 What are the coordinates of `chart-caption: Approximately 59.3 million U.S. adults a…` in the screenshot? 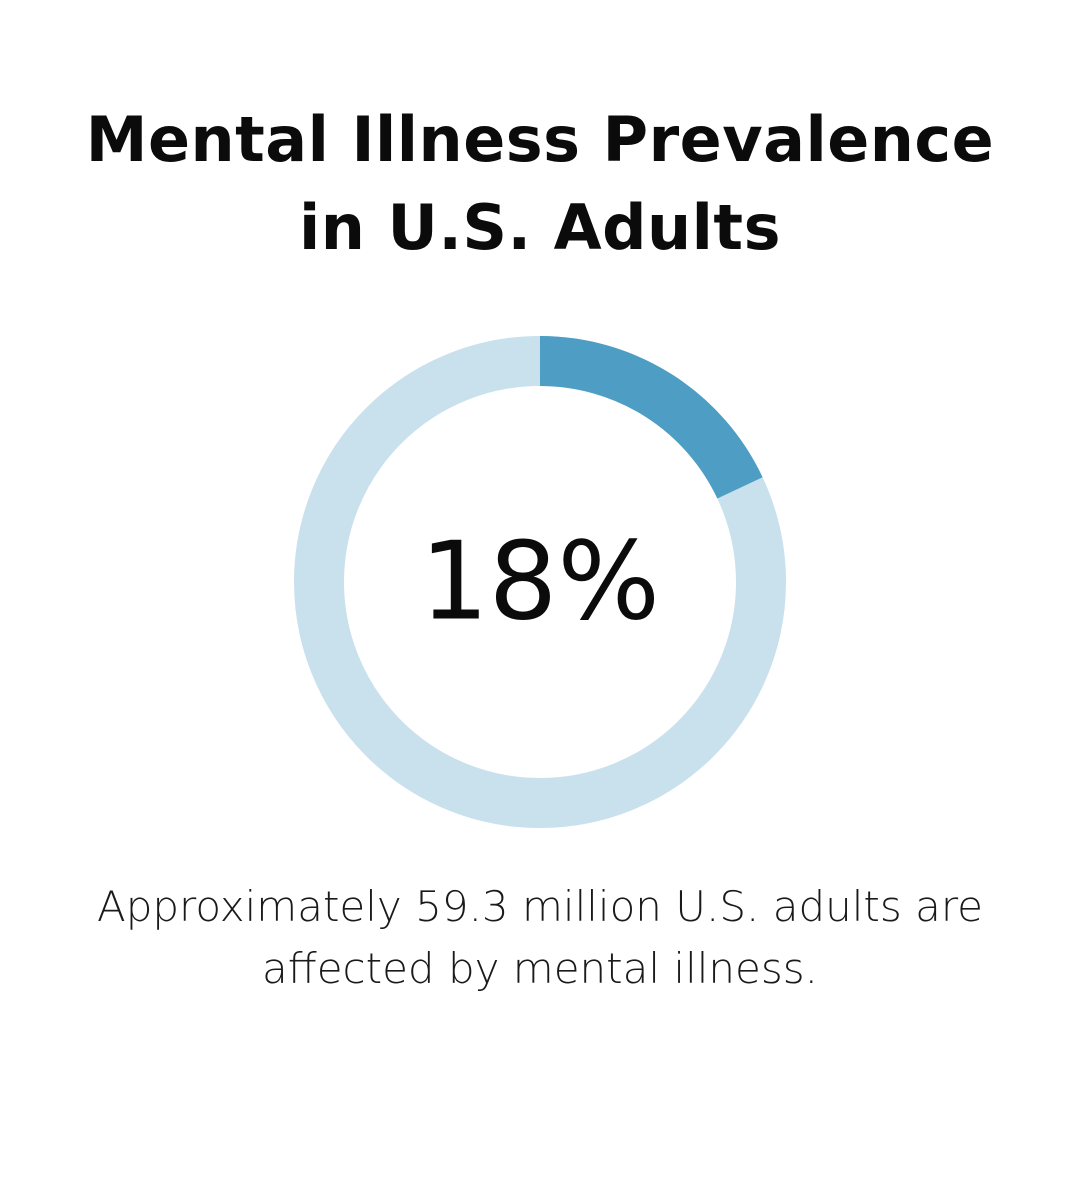 It's located at (540, 938).